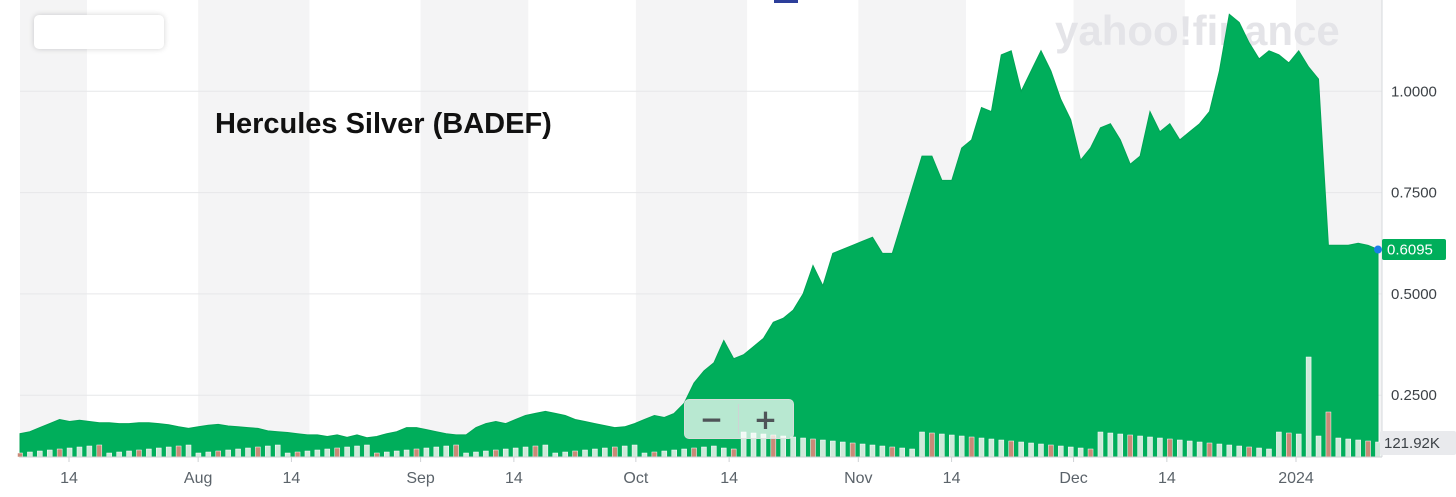 This screenshot has height=497, width=1456. What do you see at coordinates (1412, 443) in the screenshot?
I see `volume-value: 121.92K` at bounding box center [1412, 443].